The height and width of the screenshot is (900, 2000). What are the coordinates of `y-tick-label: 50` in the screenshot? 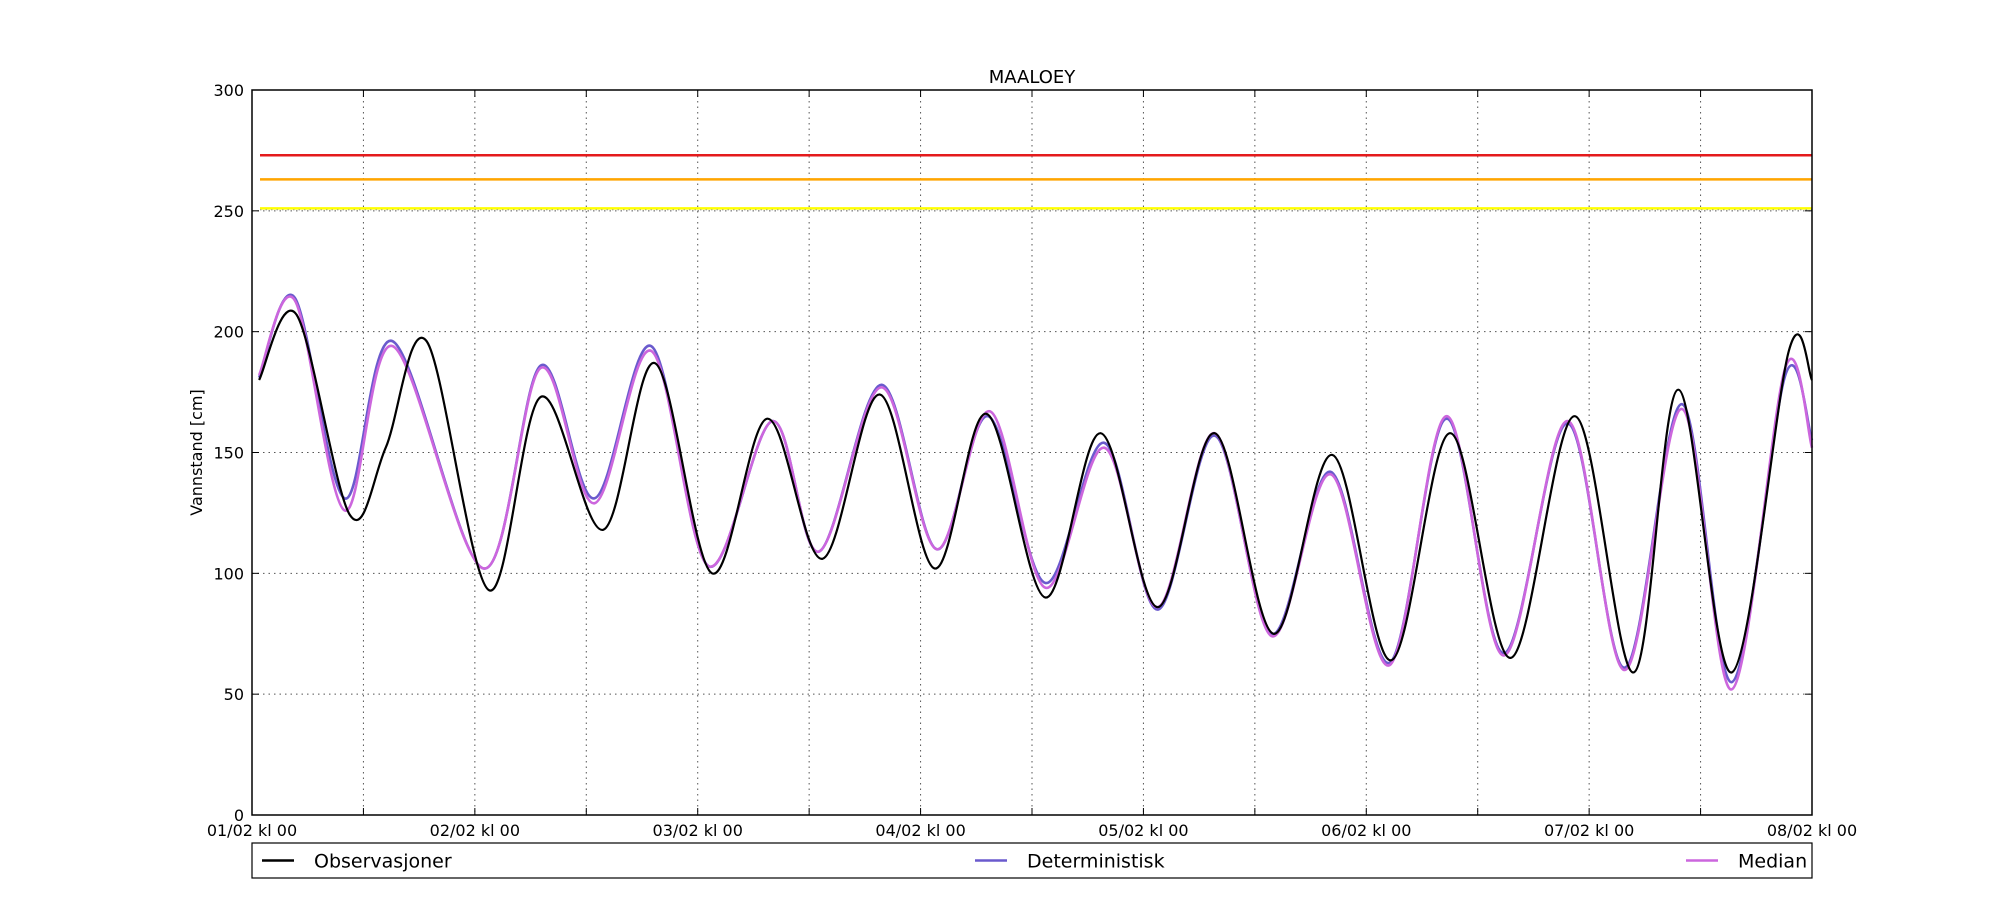 It's located at (234, 694).